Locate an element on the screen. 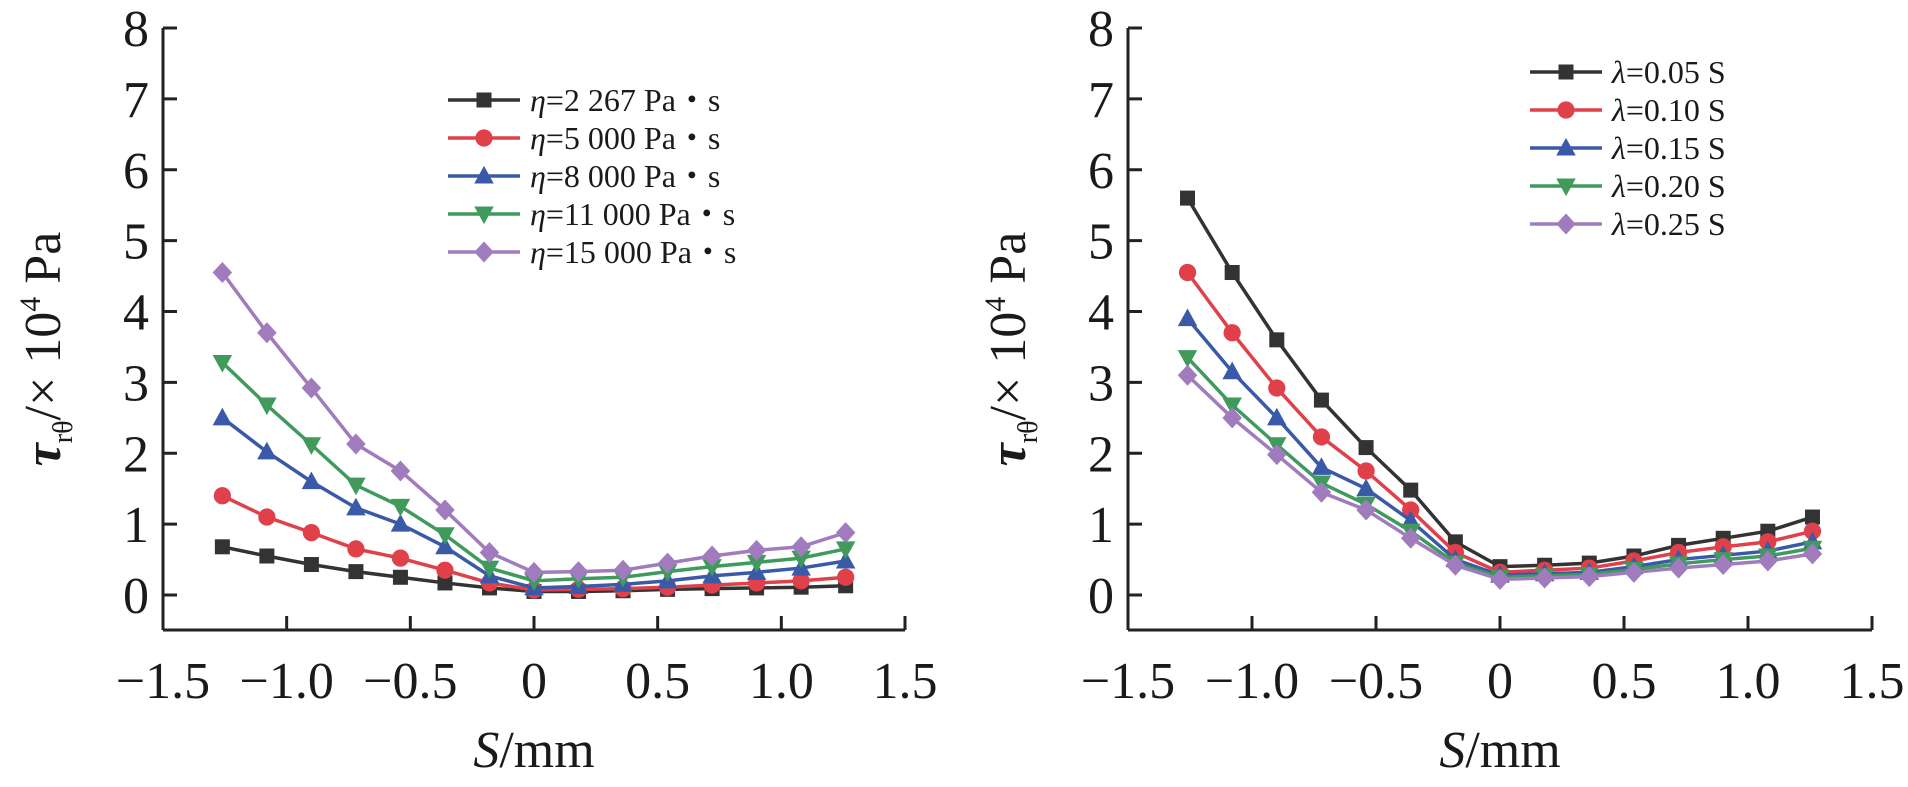 The width and height of the screenshot is (1908, 787). x-tick-label: −0.5 is located at coordinates (1376, 681).